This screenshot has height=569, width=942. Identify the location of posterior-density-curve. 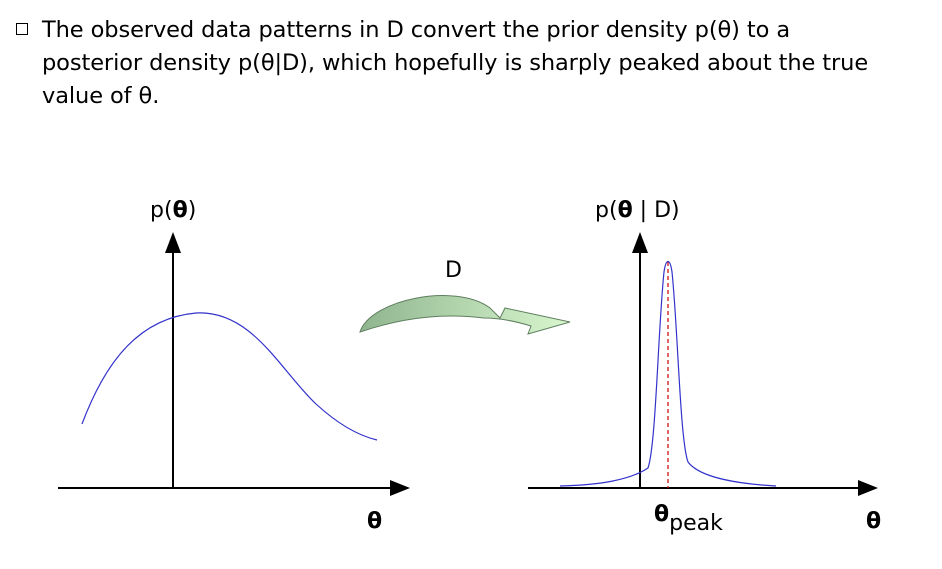
(668, 373).